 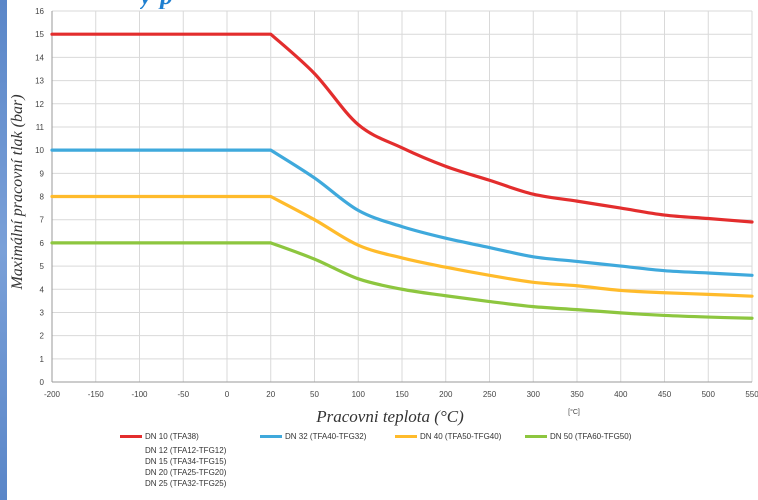 I want to click on y-tick-label: 9, so click(x=42, y=173).